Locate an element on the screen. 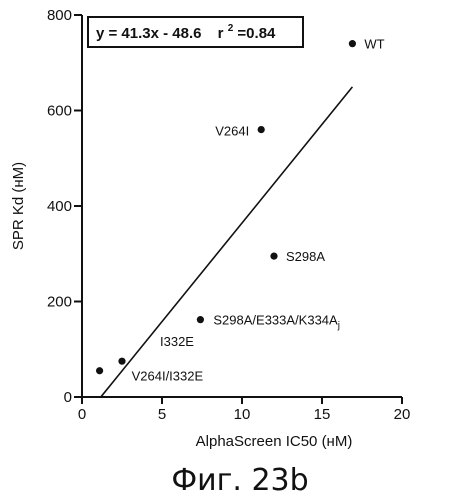 This screenshot has height=500, width=476. x-tick-label: 5 is located at coordinates (162, 414).